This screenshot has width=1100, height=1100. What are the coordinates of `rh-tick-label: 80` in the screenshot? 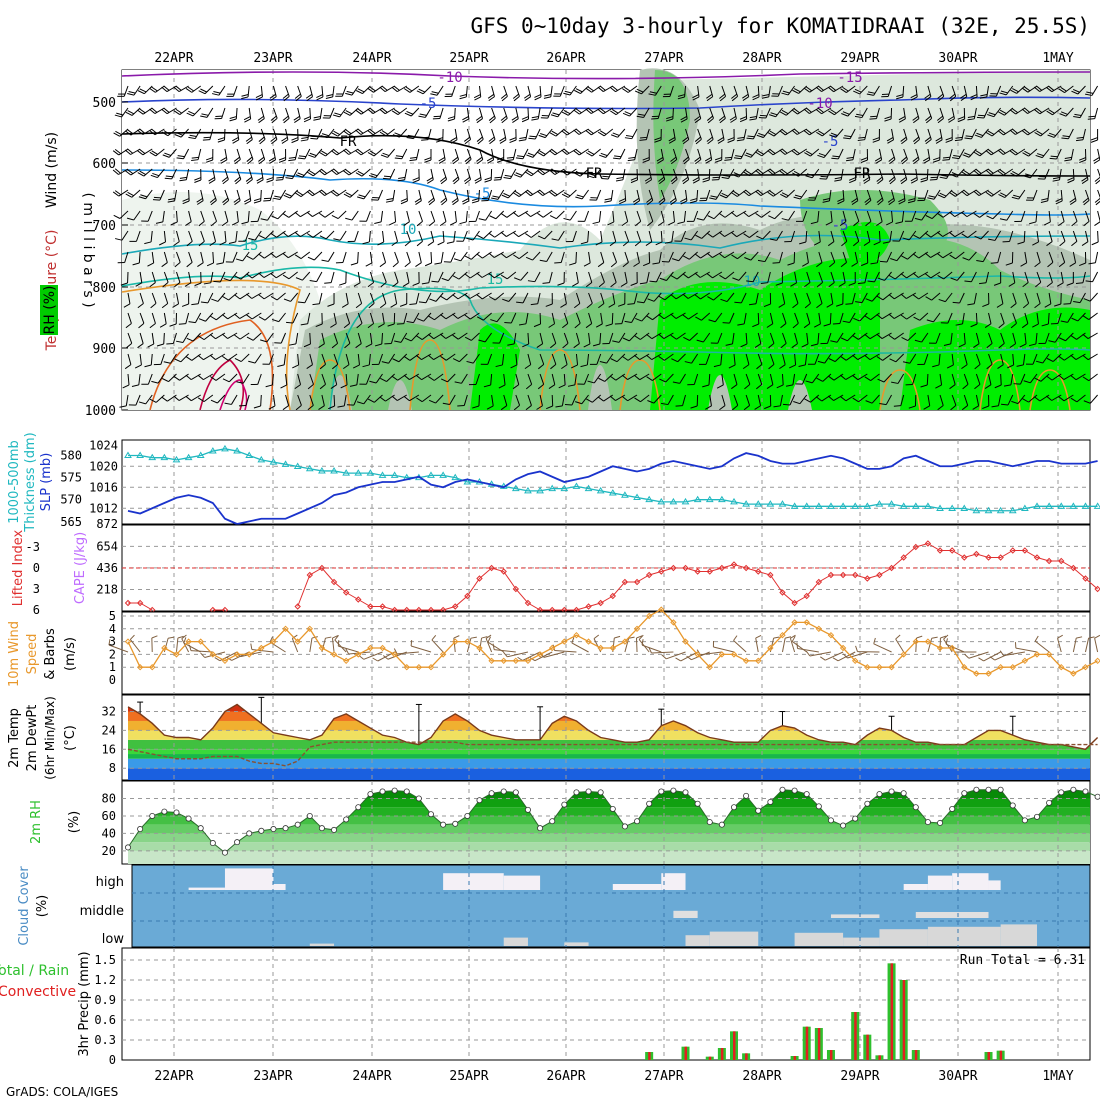 It's located at (109, 798).